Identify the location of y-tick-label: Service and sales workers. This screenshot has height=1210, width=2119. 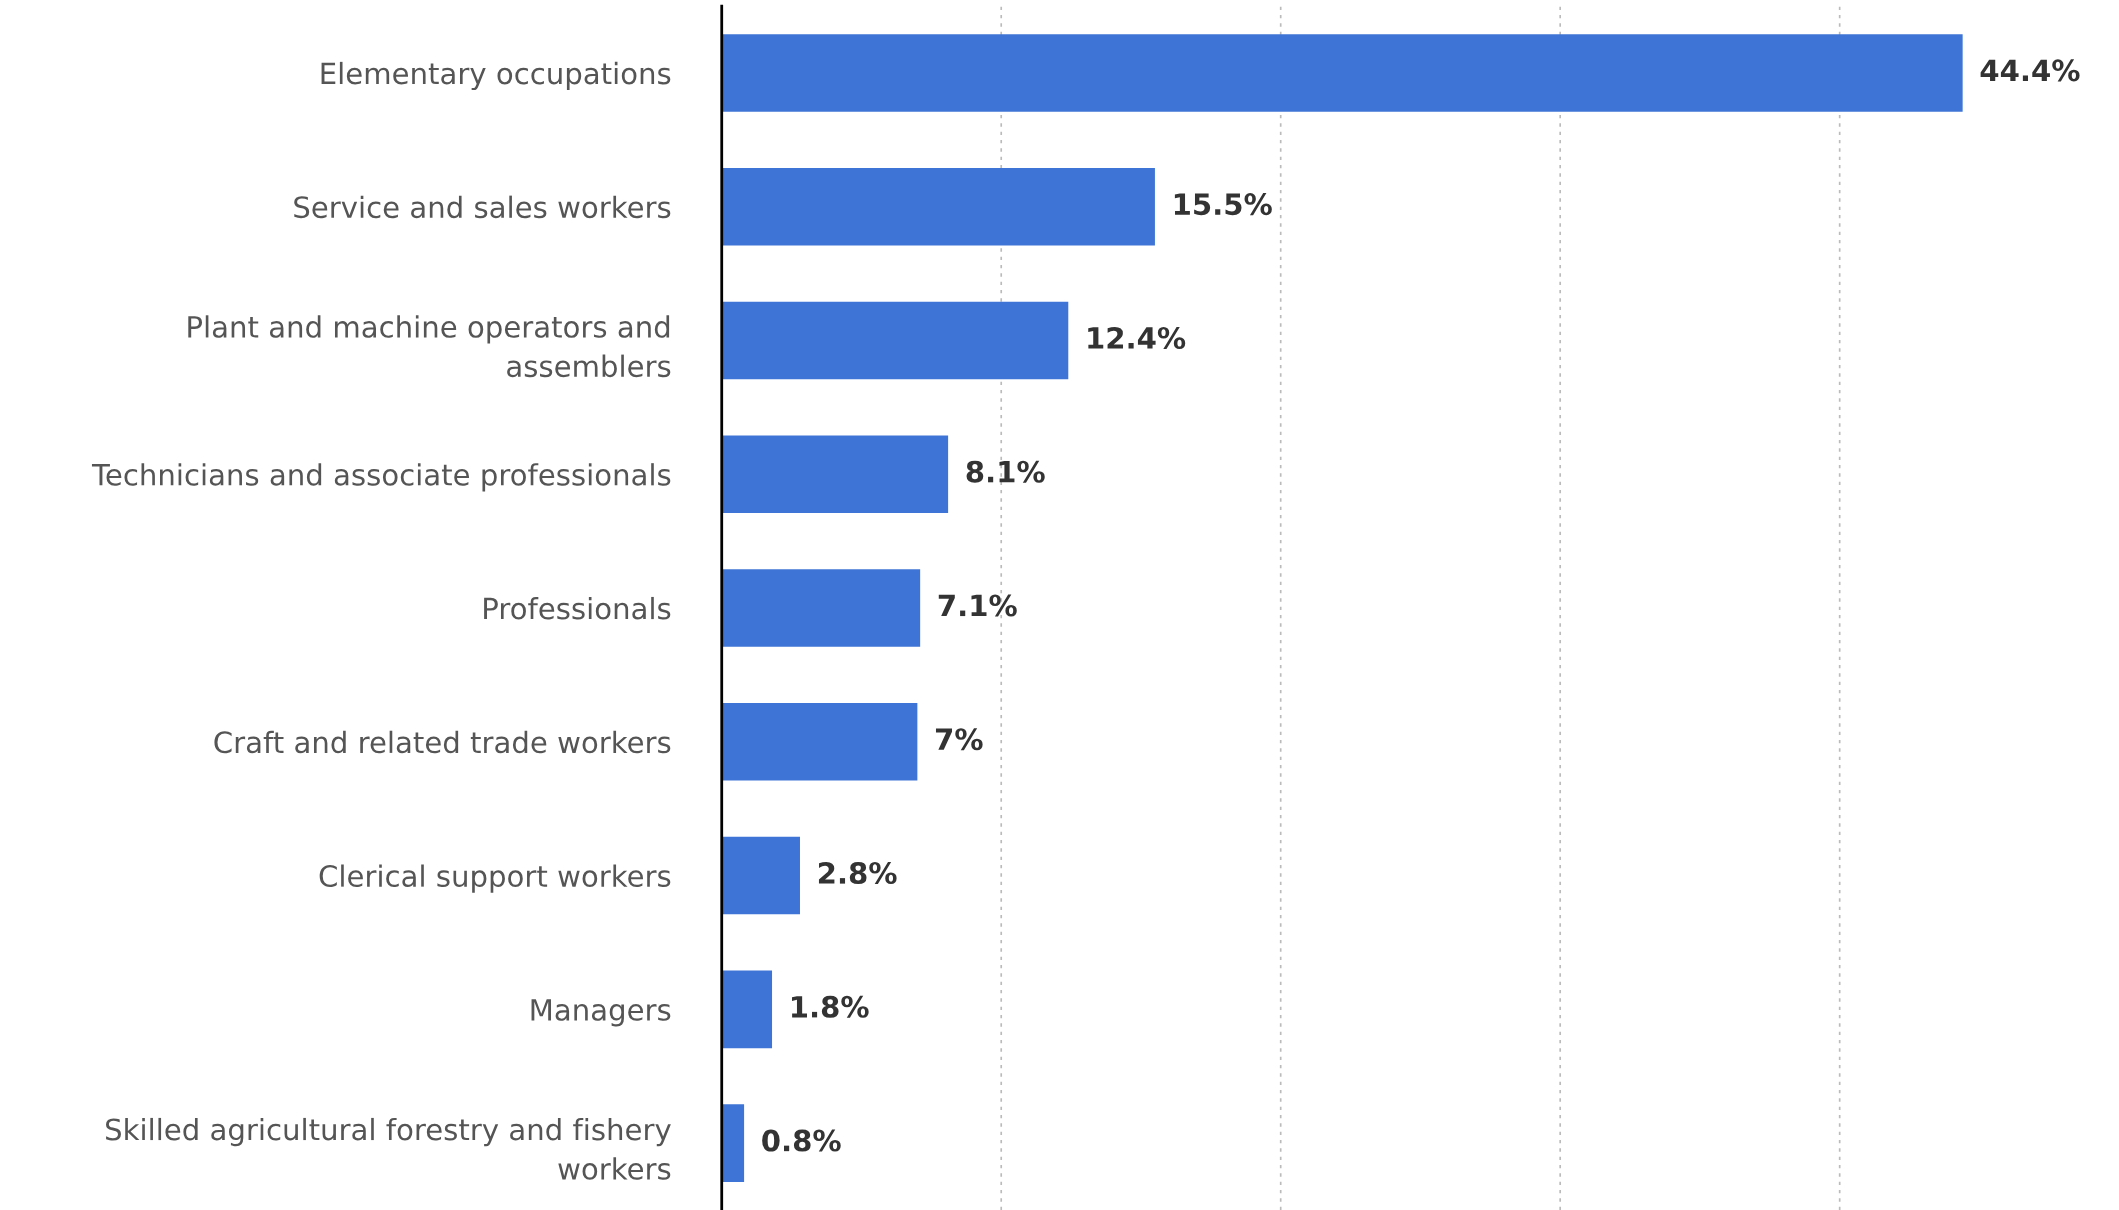
(482, 207).